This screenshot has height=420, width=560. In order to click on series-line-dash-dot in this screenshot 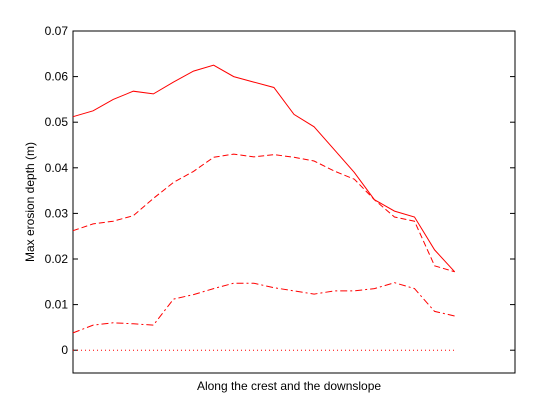, I will do `click(263, 308)`.